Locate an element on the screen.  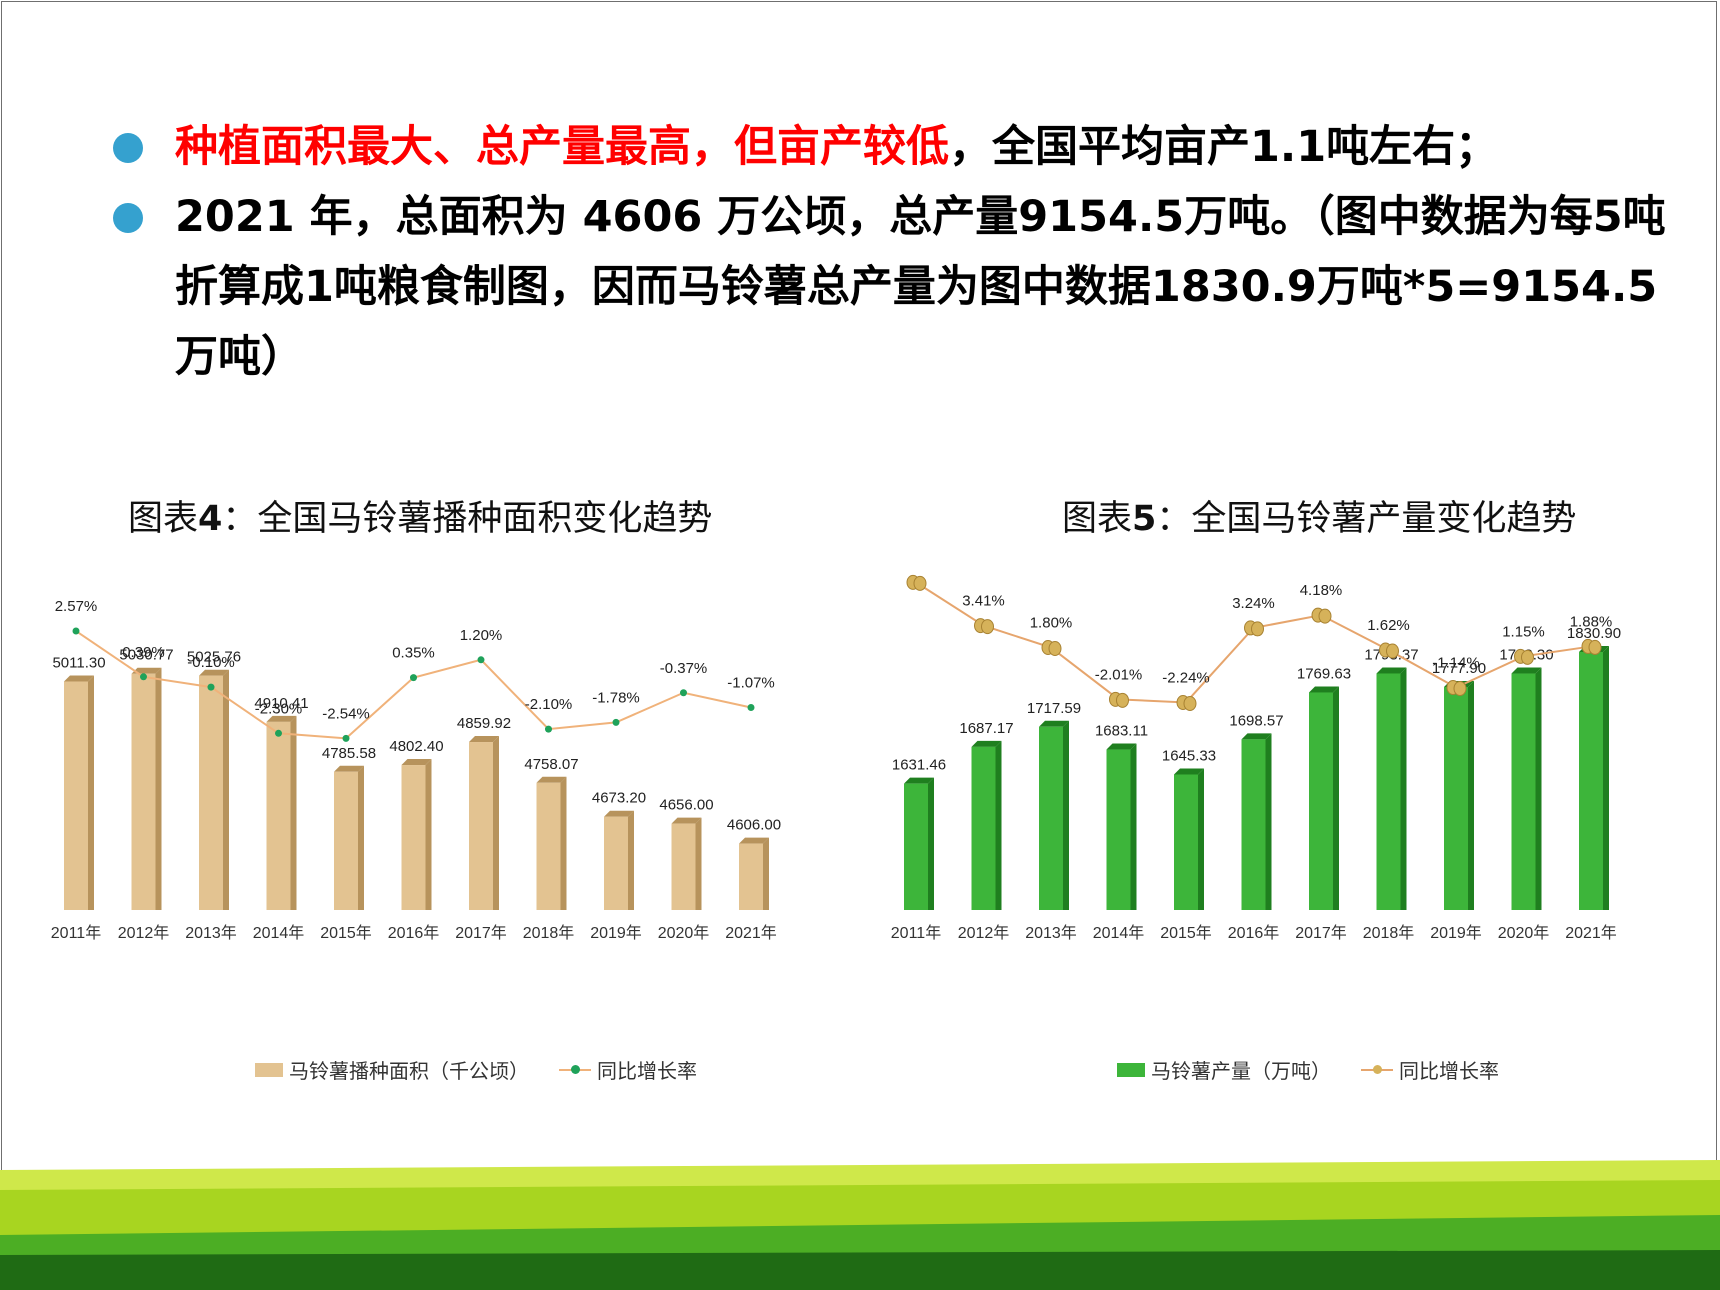
bar-value-label: 4673.20 is located at coordinates (619, 798).